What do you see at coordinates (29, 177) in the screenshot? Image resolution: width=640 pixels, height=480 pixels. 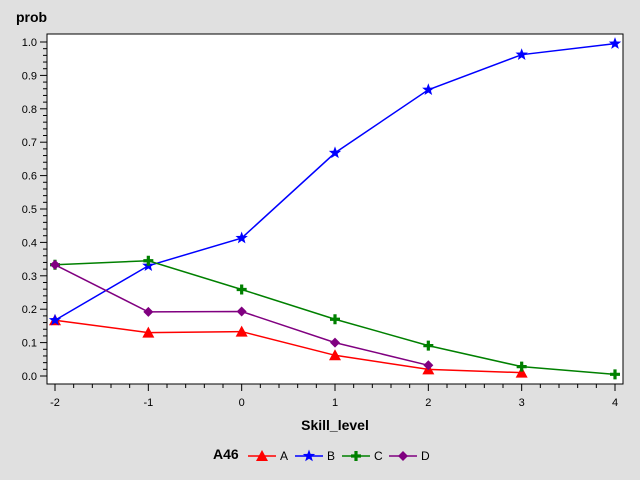 I see `y-tick-label: 0.6` at bounding box center [29, 177].